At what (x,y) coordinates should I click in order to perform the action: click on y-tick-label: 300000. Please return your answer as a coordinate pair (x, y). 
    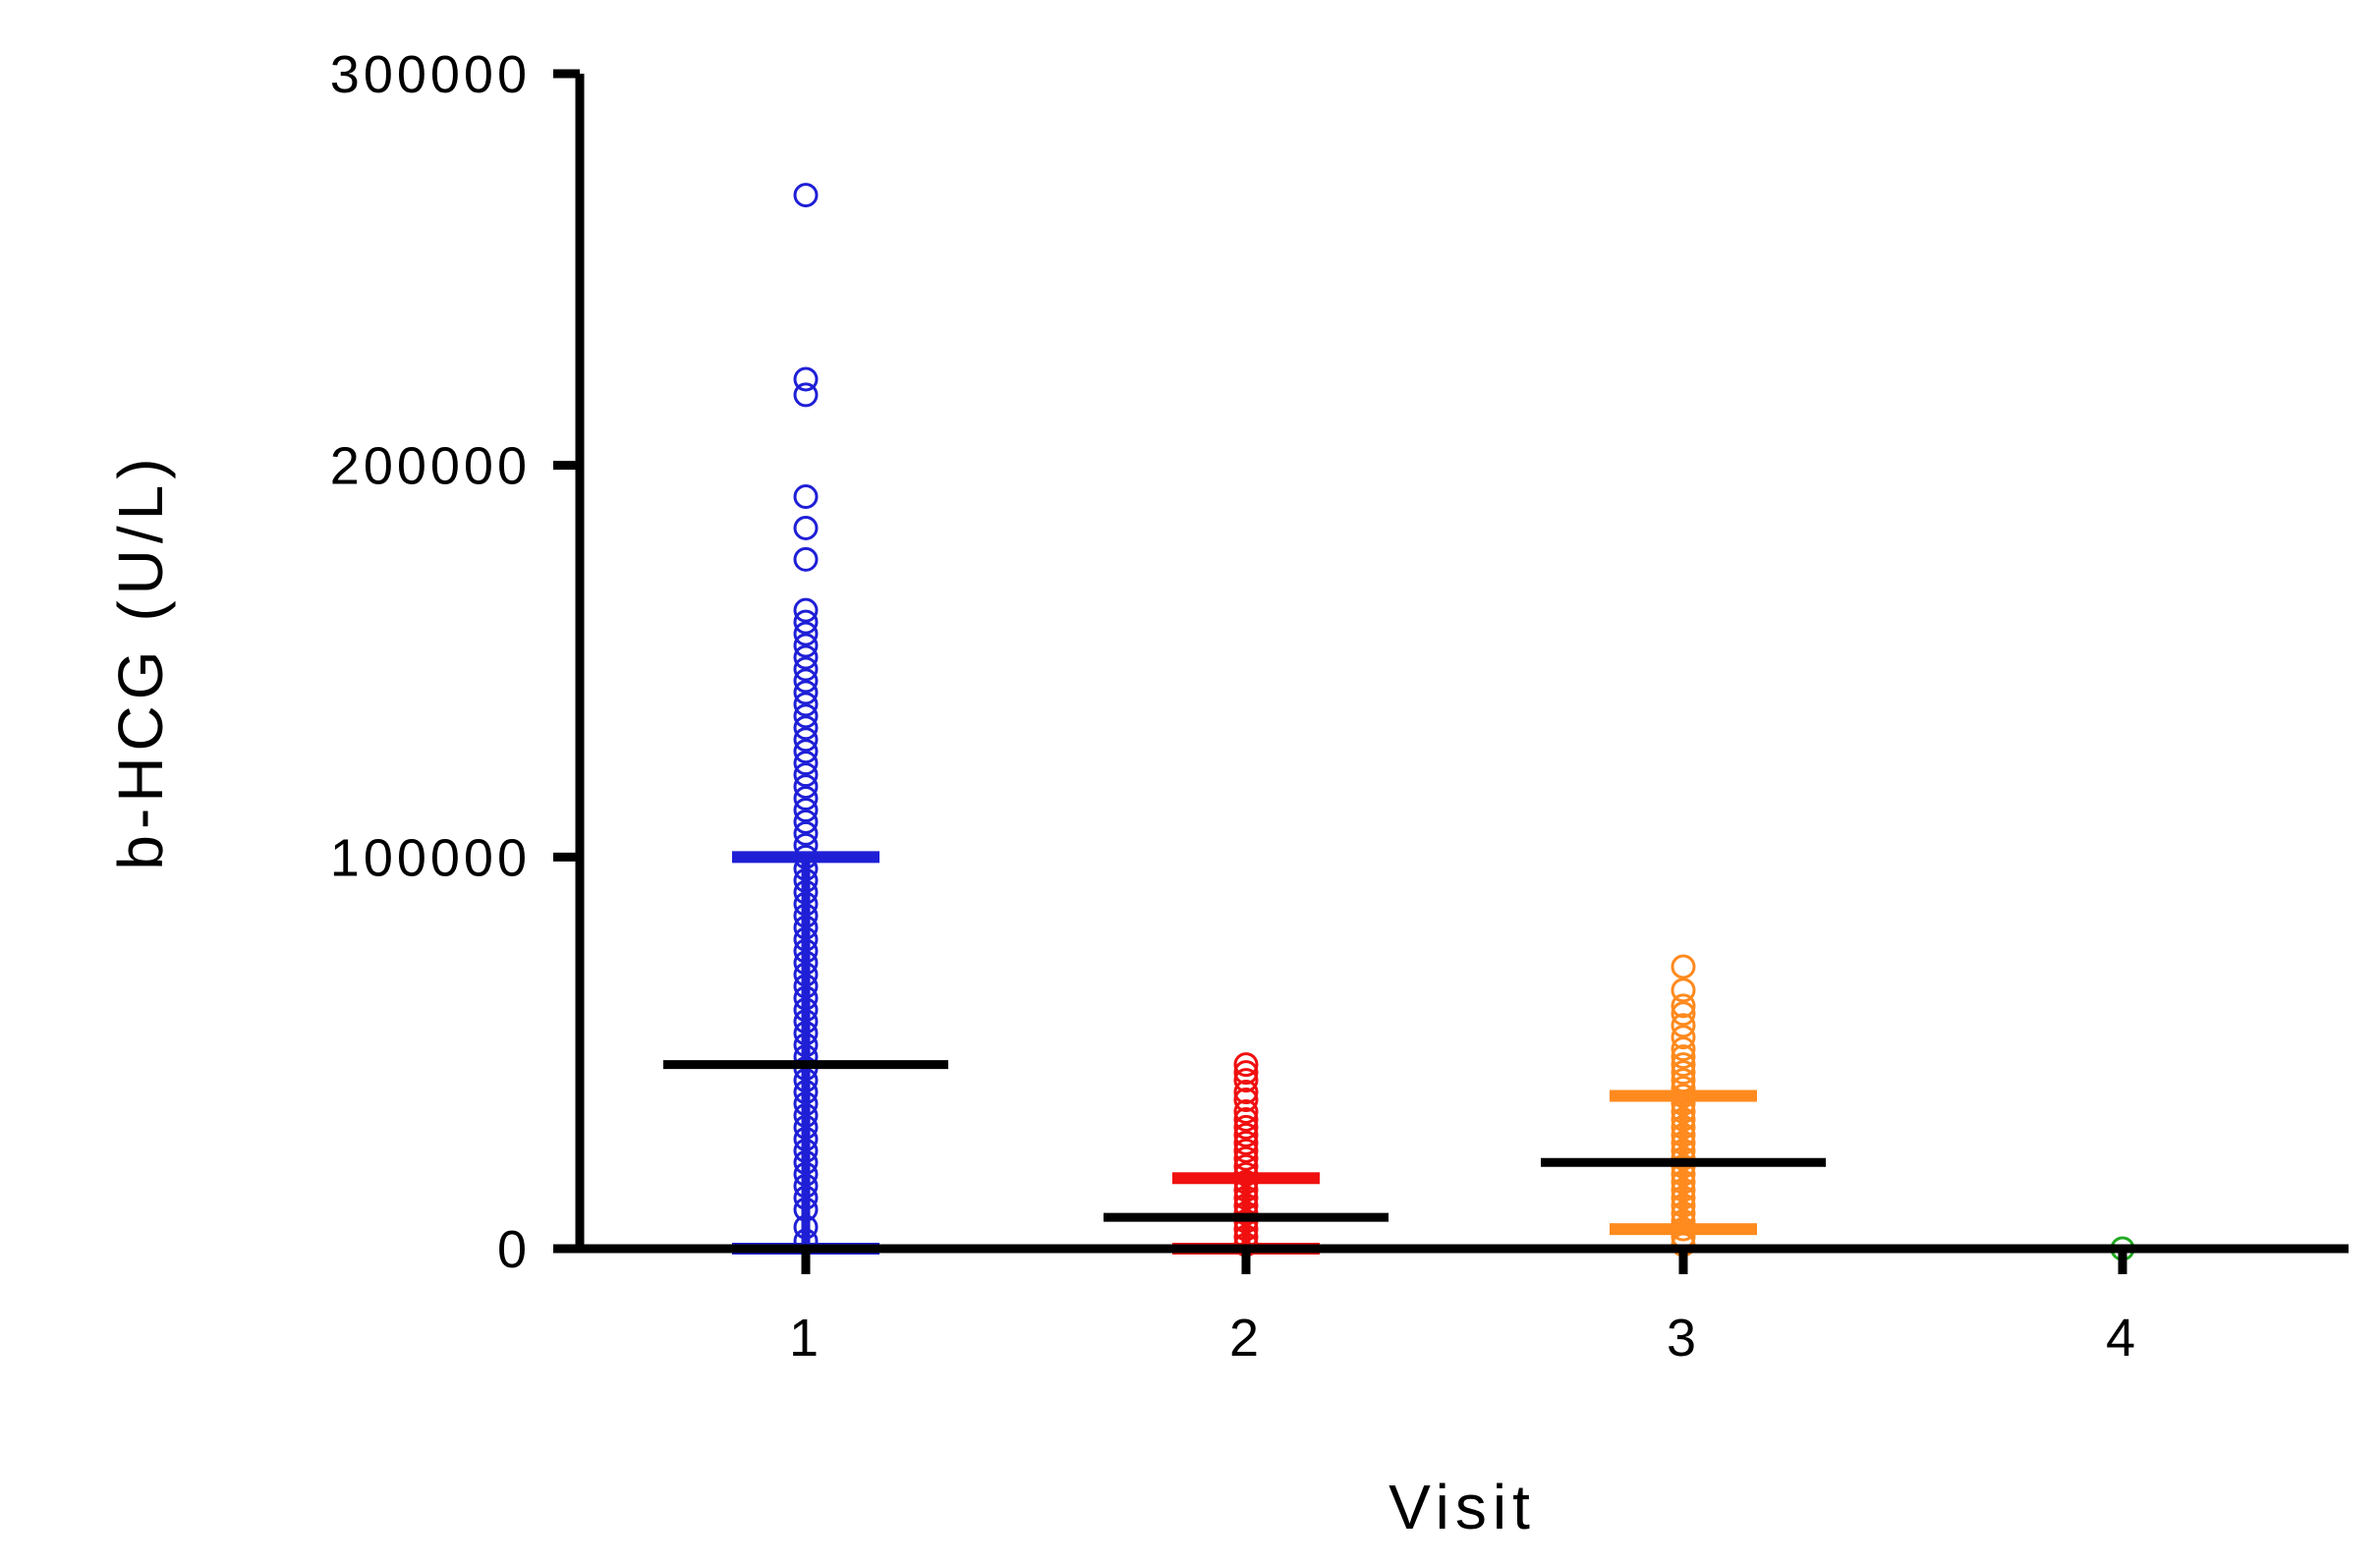
    Looking at the image, I should click on (430, 74).